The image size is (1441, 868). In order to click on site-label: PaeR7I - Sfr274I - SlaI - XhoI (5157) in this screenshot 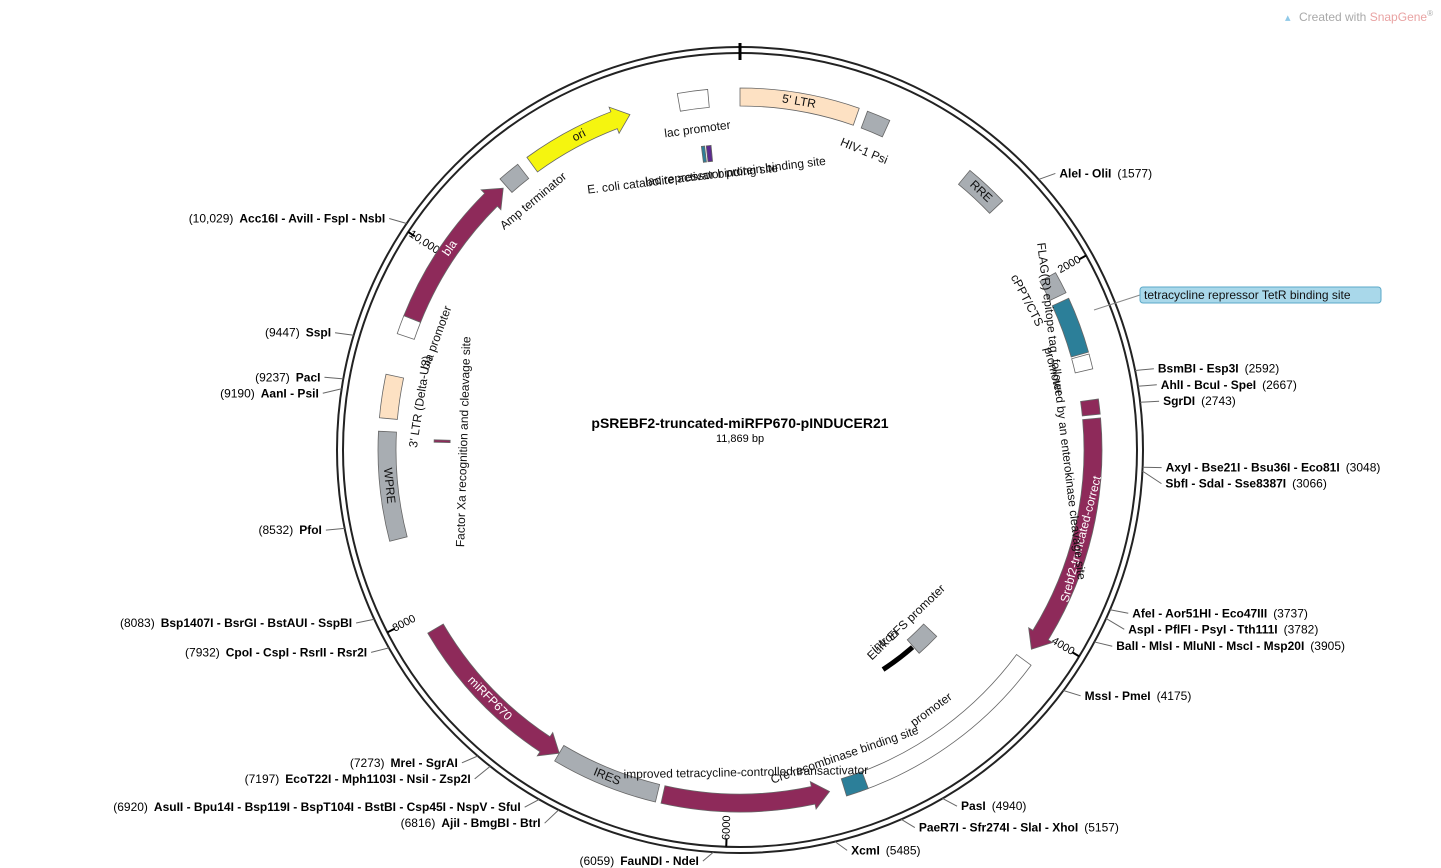, I will do `click(1019, 828)`.